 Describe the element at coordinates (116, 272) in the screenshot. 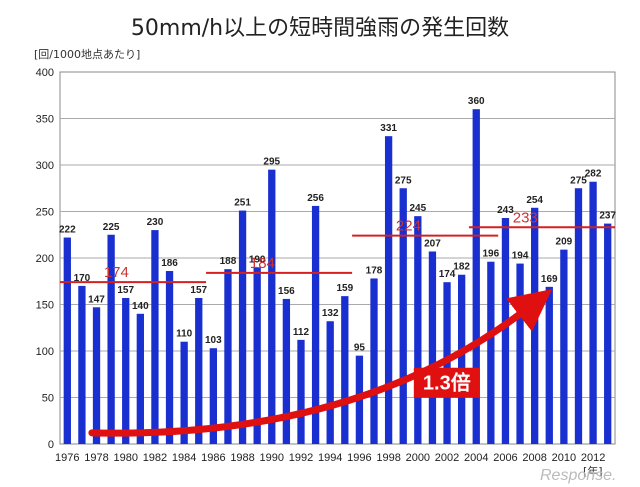

I see `average-label: 174` at that location.